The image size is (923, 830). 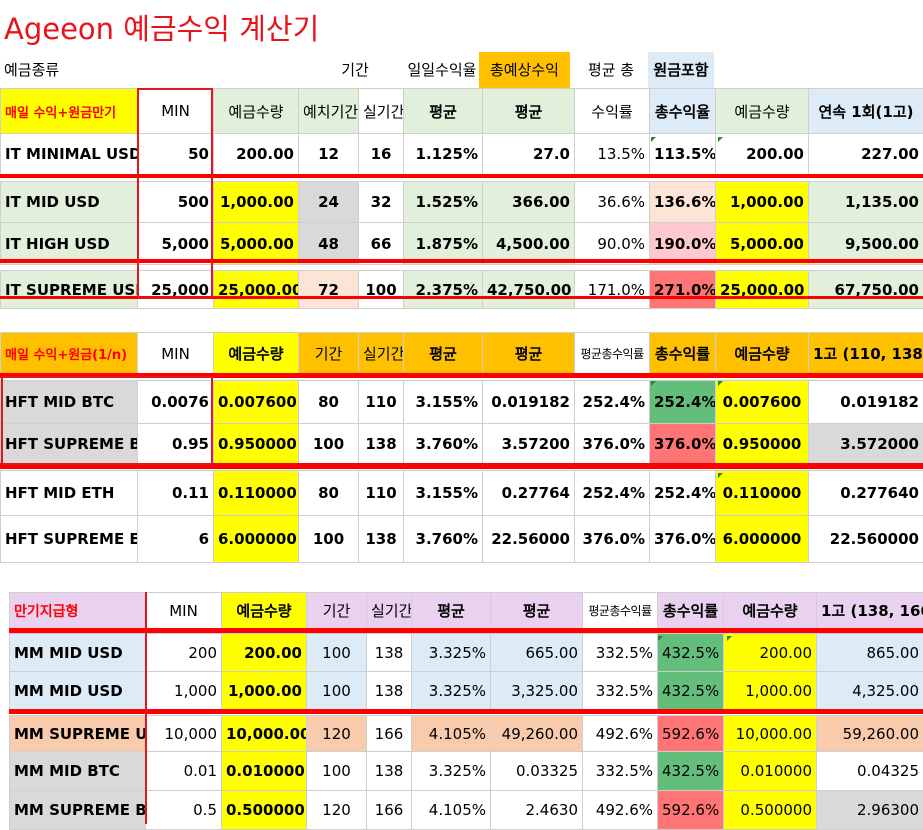 What do you see at coordinates (762, 354) in the screenshot?
I see `col-qty-2: 예금수량` at bounding box center [762, 354].